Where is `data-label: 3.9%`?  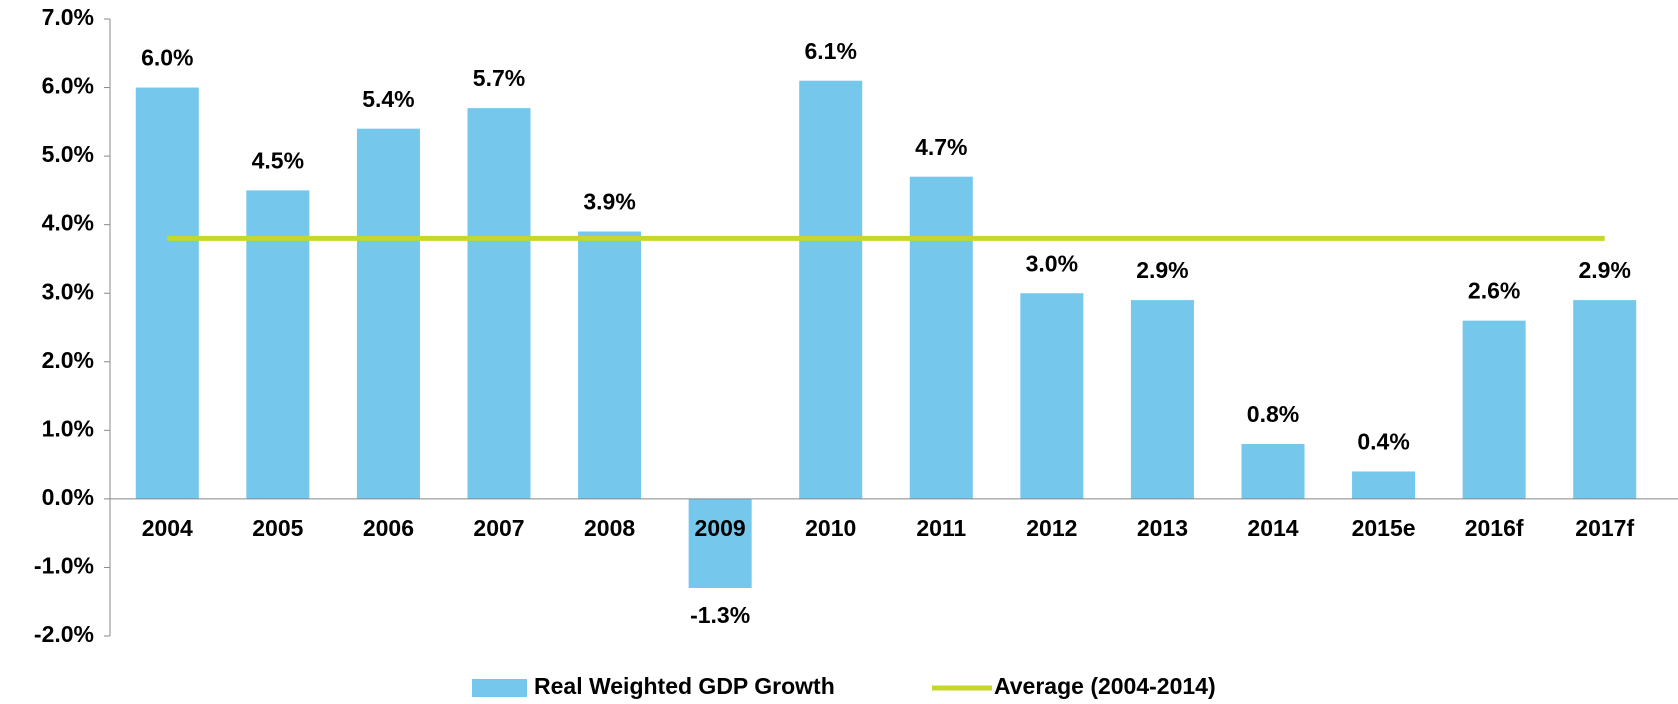 data-label: 3.9% is located at coordinates (609, 202).